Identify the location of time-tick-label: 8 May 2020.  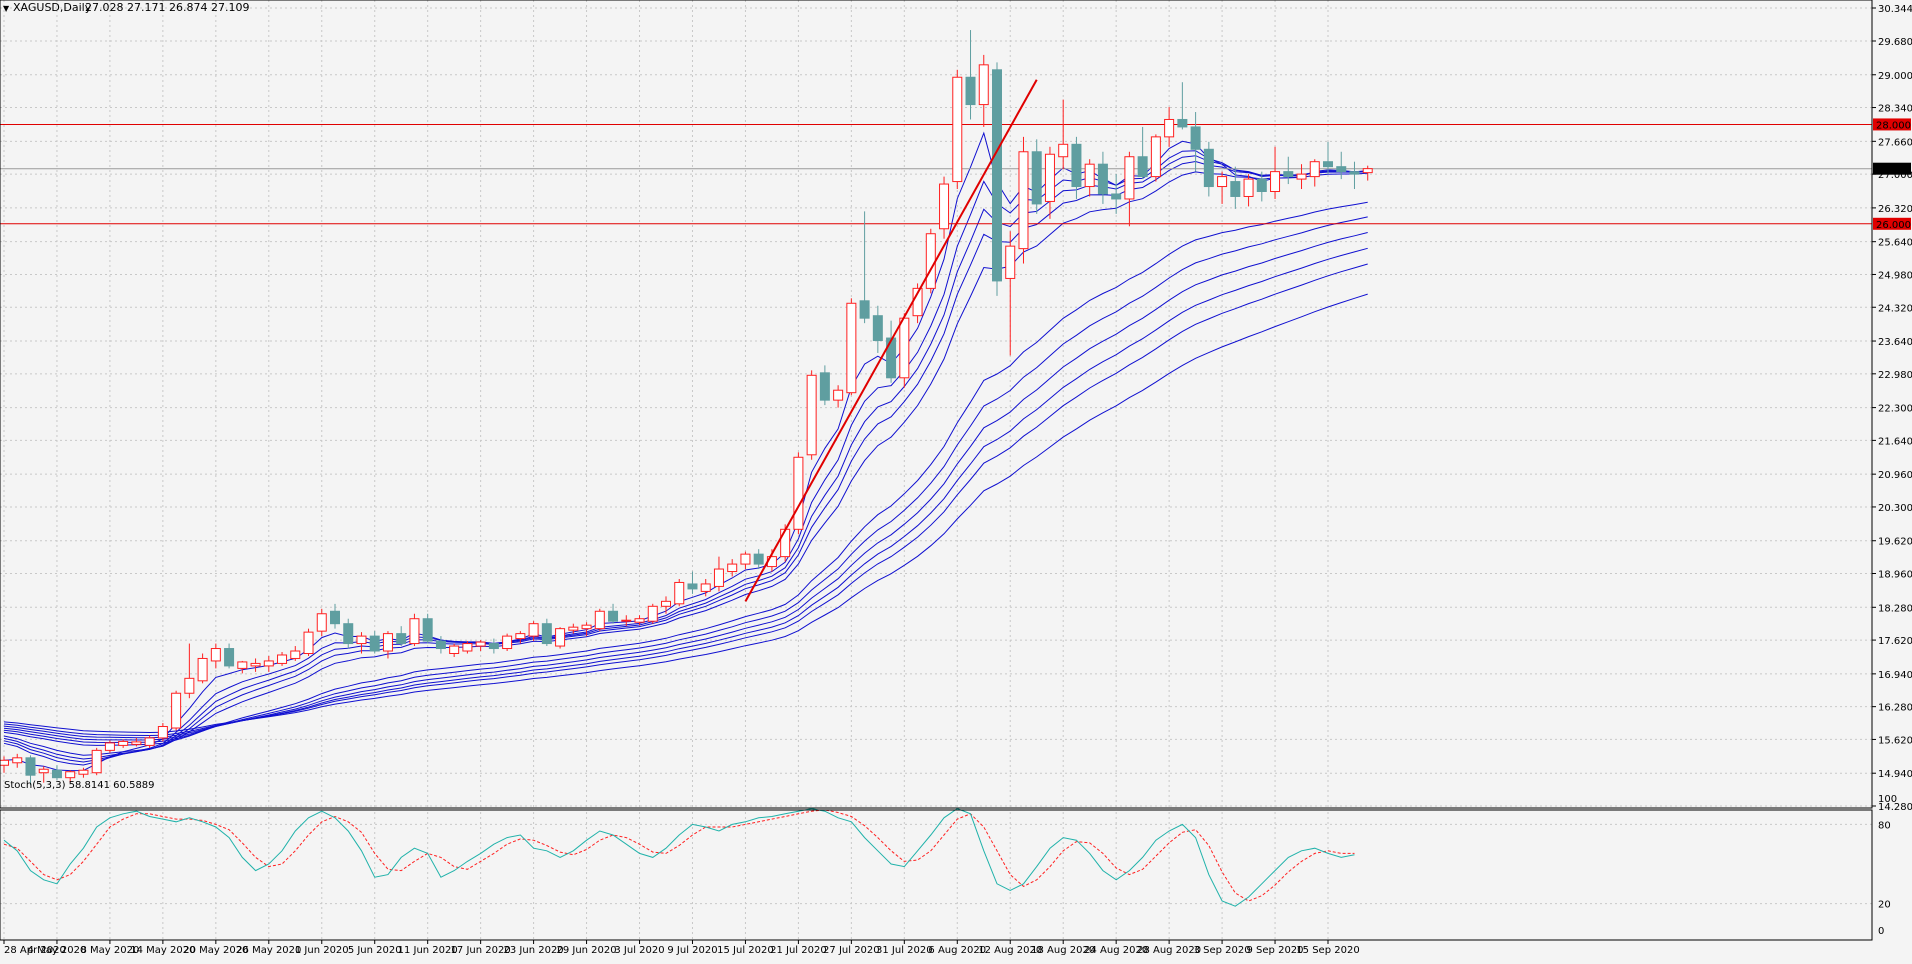
(109, 950).